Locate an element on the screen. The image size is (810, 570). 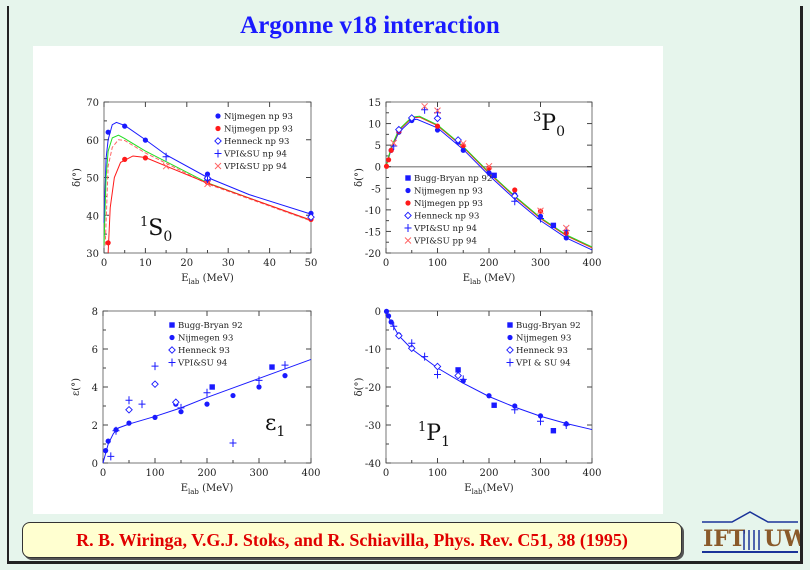
legend-entry: Nijmegen 93 is located at coordinates (205, 339).